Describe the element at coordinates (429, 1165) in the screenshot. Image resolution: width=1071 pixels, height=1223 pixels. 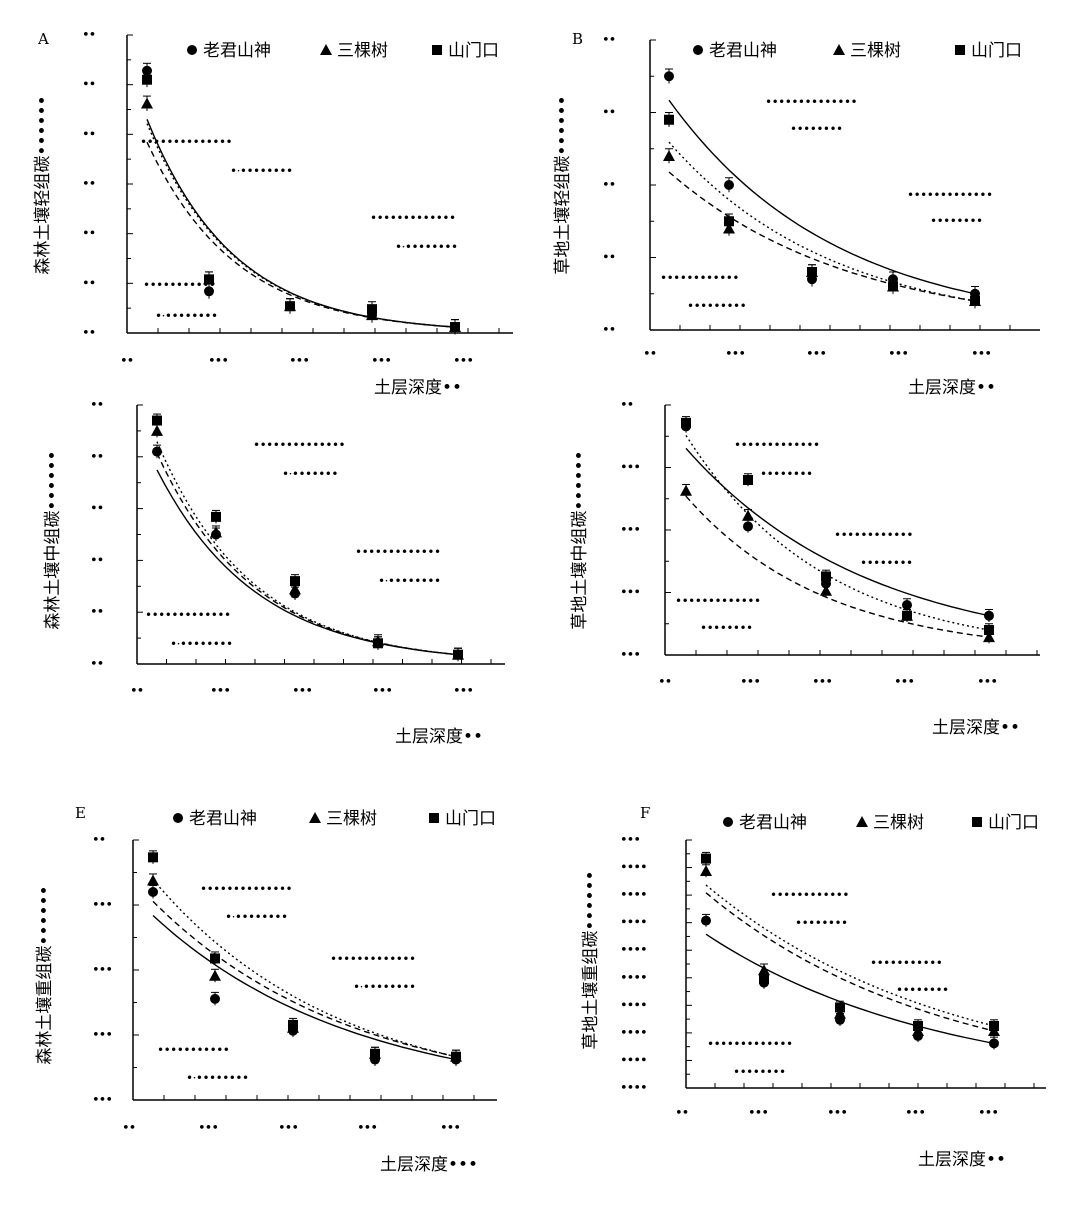
I see `x-axis-title: 土层深度•••` at that location.